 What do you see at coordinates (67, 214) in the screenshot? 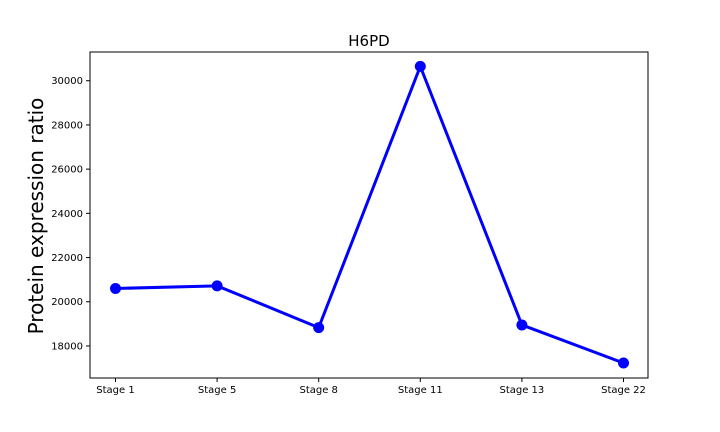
I see `y-tick-label: 24000` at bounding box center [67, 214].